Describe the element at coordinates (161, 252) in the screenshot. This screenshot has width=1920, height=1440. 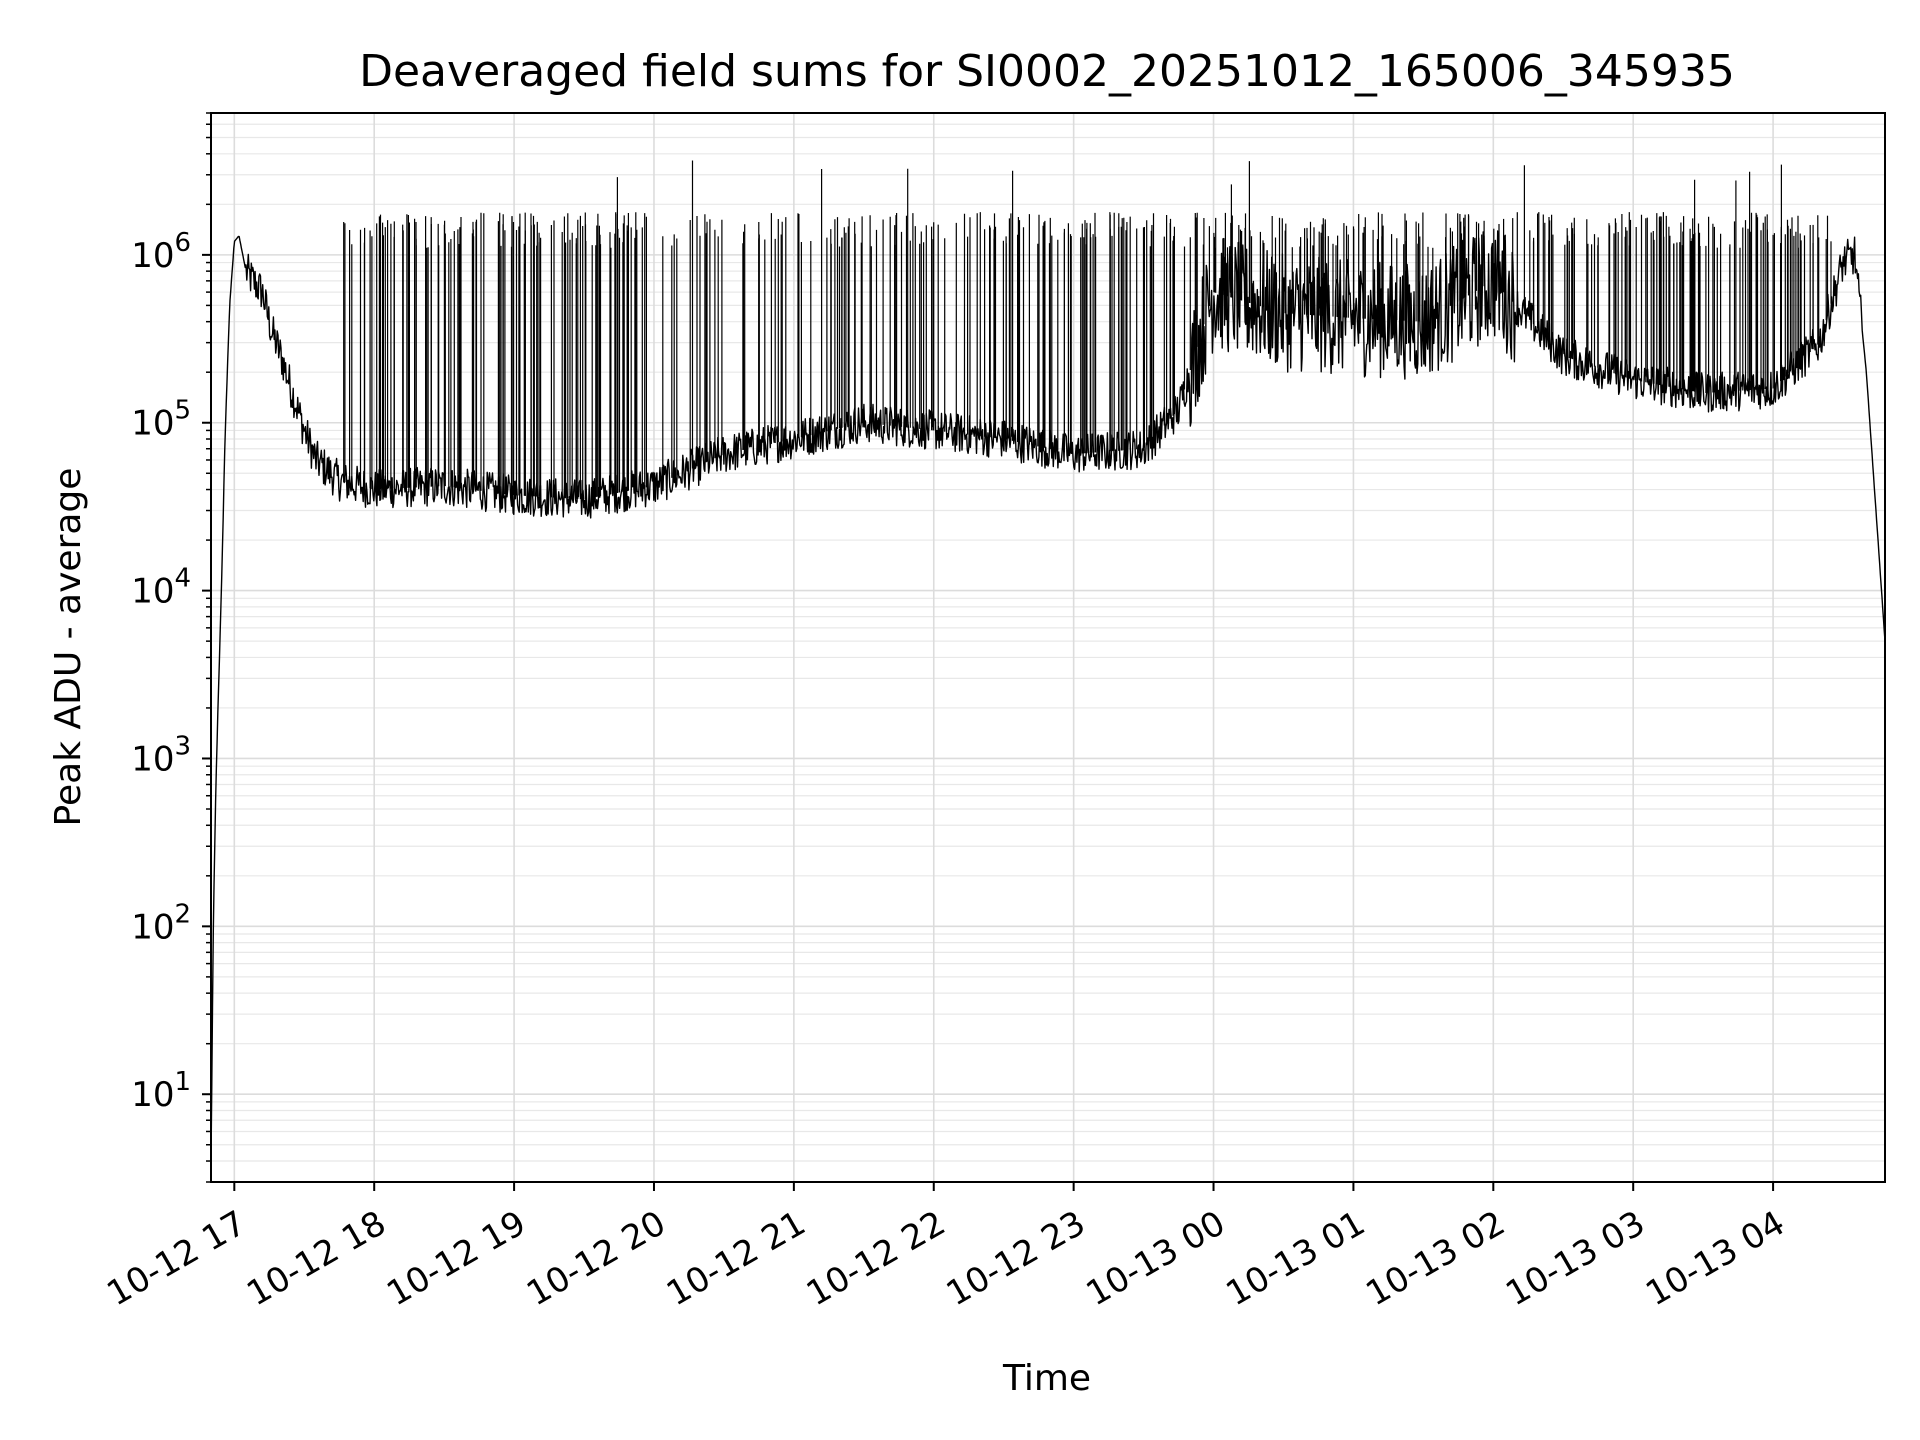
I see `y-tick-label: 10⁶` at that location.